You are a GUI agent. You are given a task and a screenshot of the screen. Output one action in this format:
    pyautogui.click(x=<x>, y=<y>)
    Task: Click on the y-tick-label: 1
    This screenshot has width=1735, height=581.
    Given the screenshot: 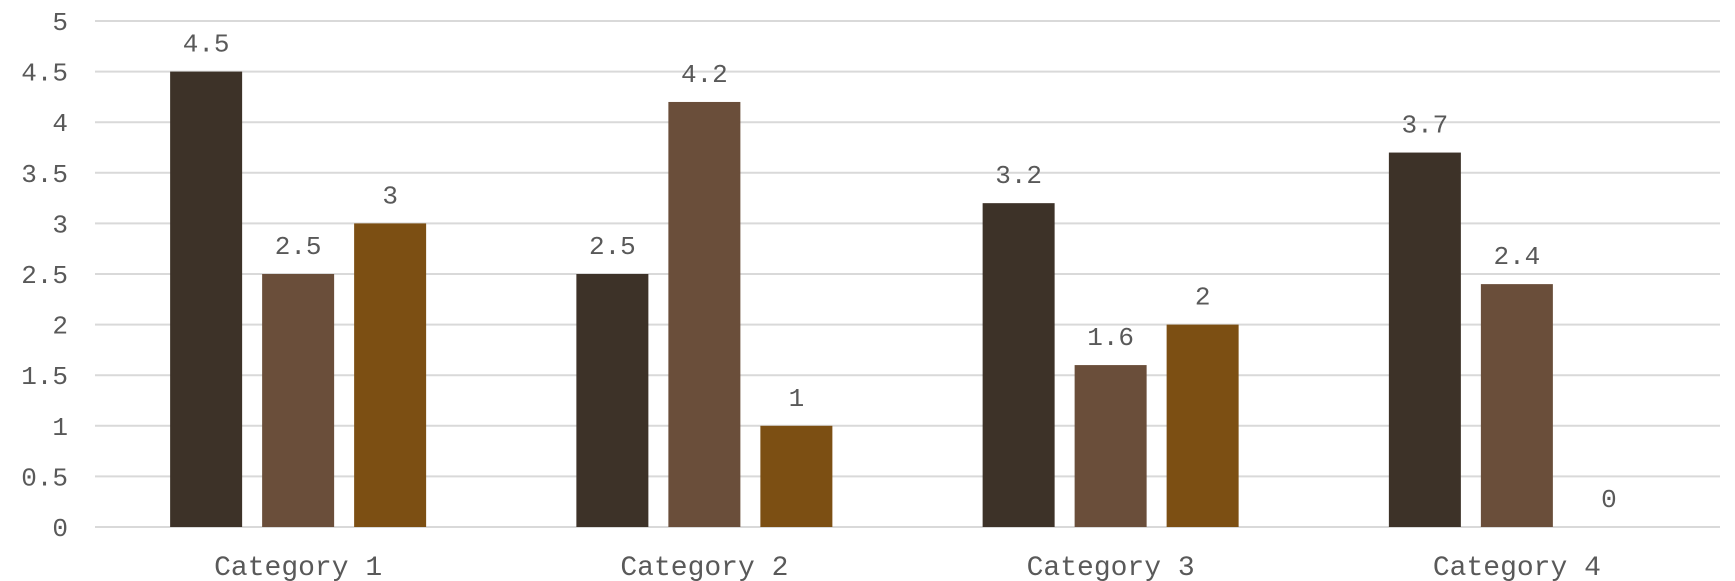 What is the action you would take?
    pyautogui.click(x=60, y=428)
    